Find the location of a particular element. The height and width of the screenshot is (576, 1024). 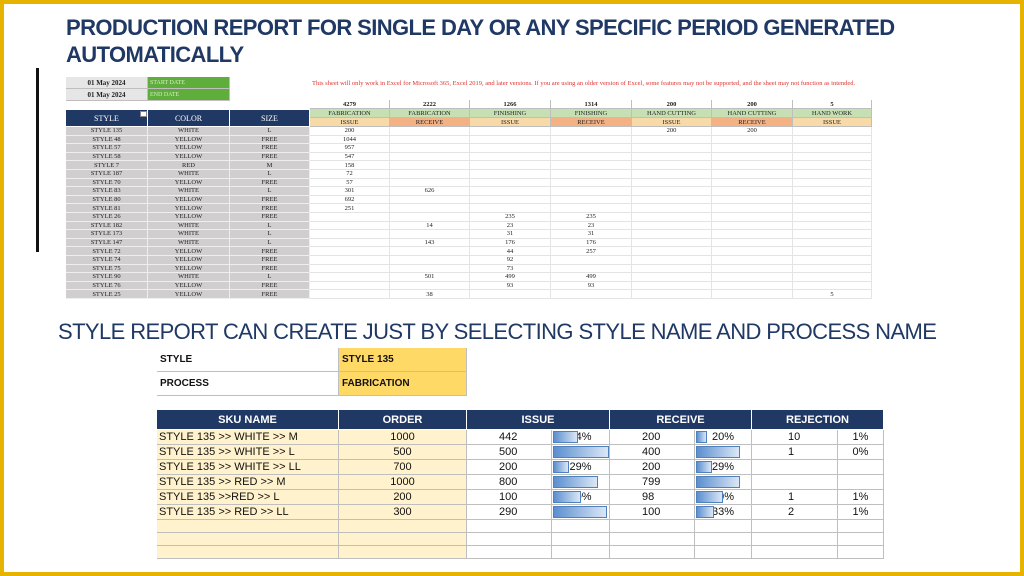

style-cell: RED is located at coordinates (189, 165).